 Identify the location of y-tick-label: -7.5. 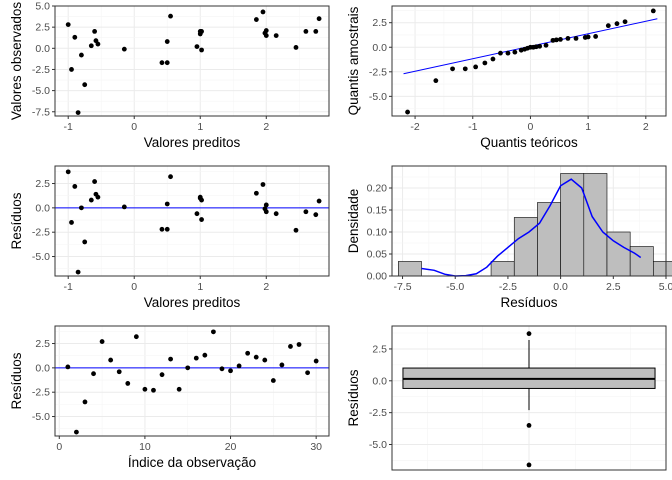
(41, 112).